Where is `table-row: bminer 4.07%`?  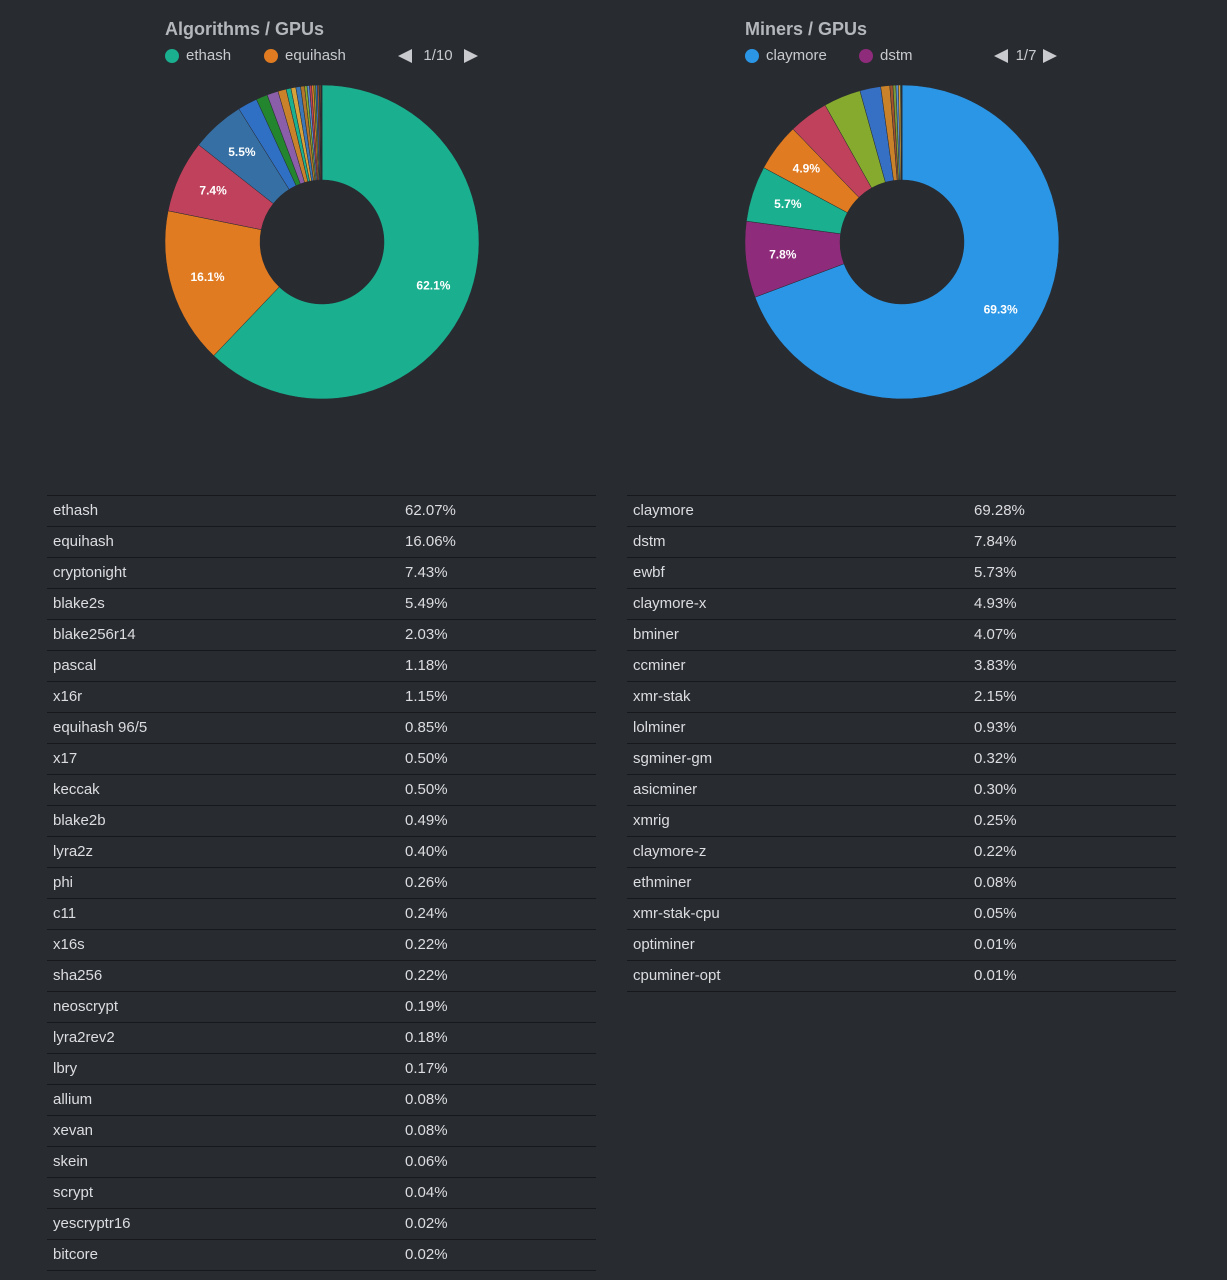
table-row: bminer 4.07% is located at coordinates (901, 635).